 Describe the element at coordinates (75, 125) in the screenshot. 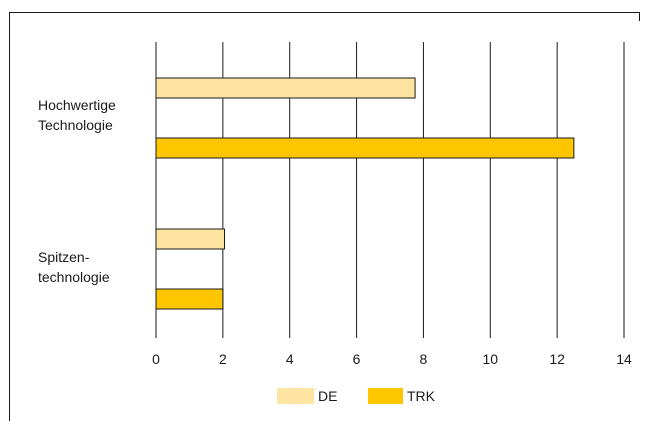

I see `category-label-0-1: Technologie` at that location.